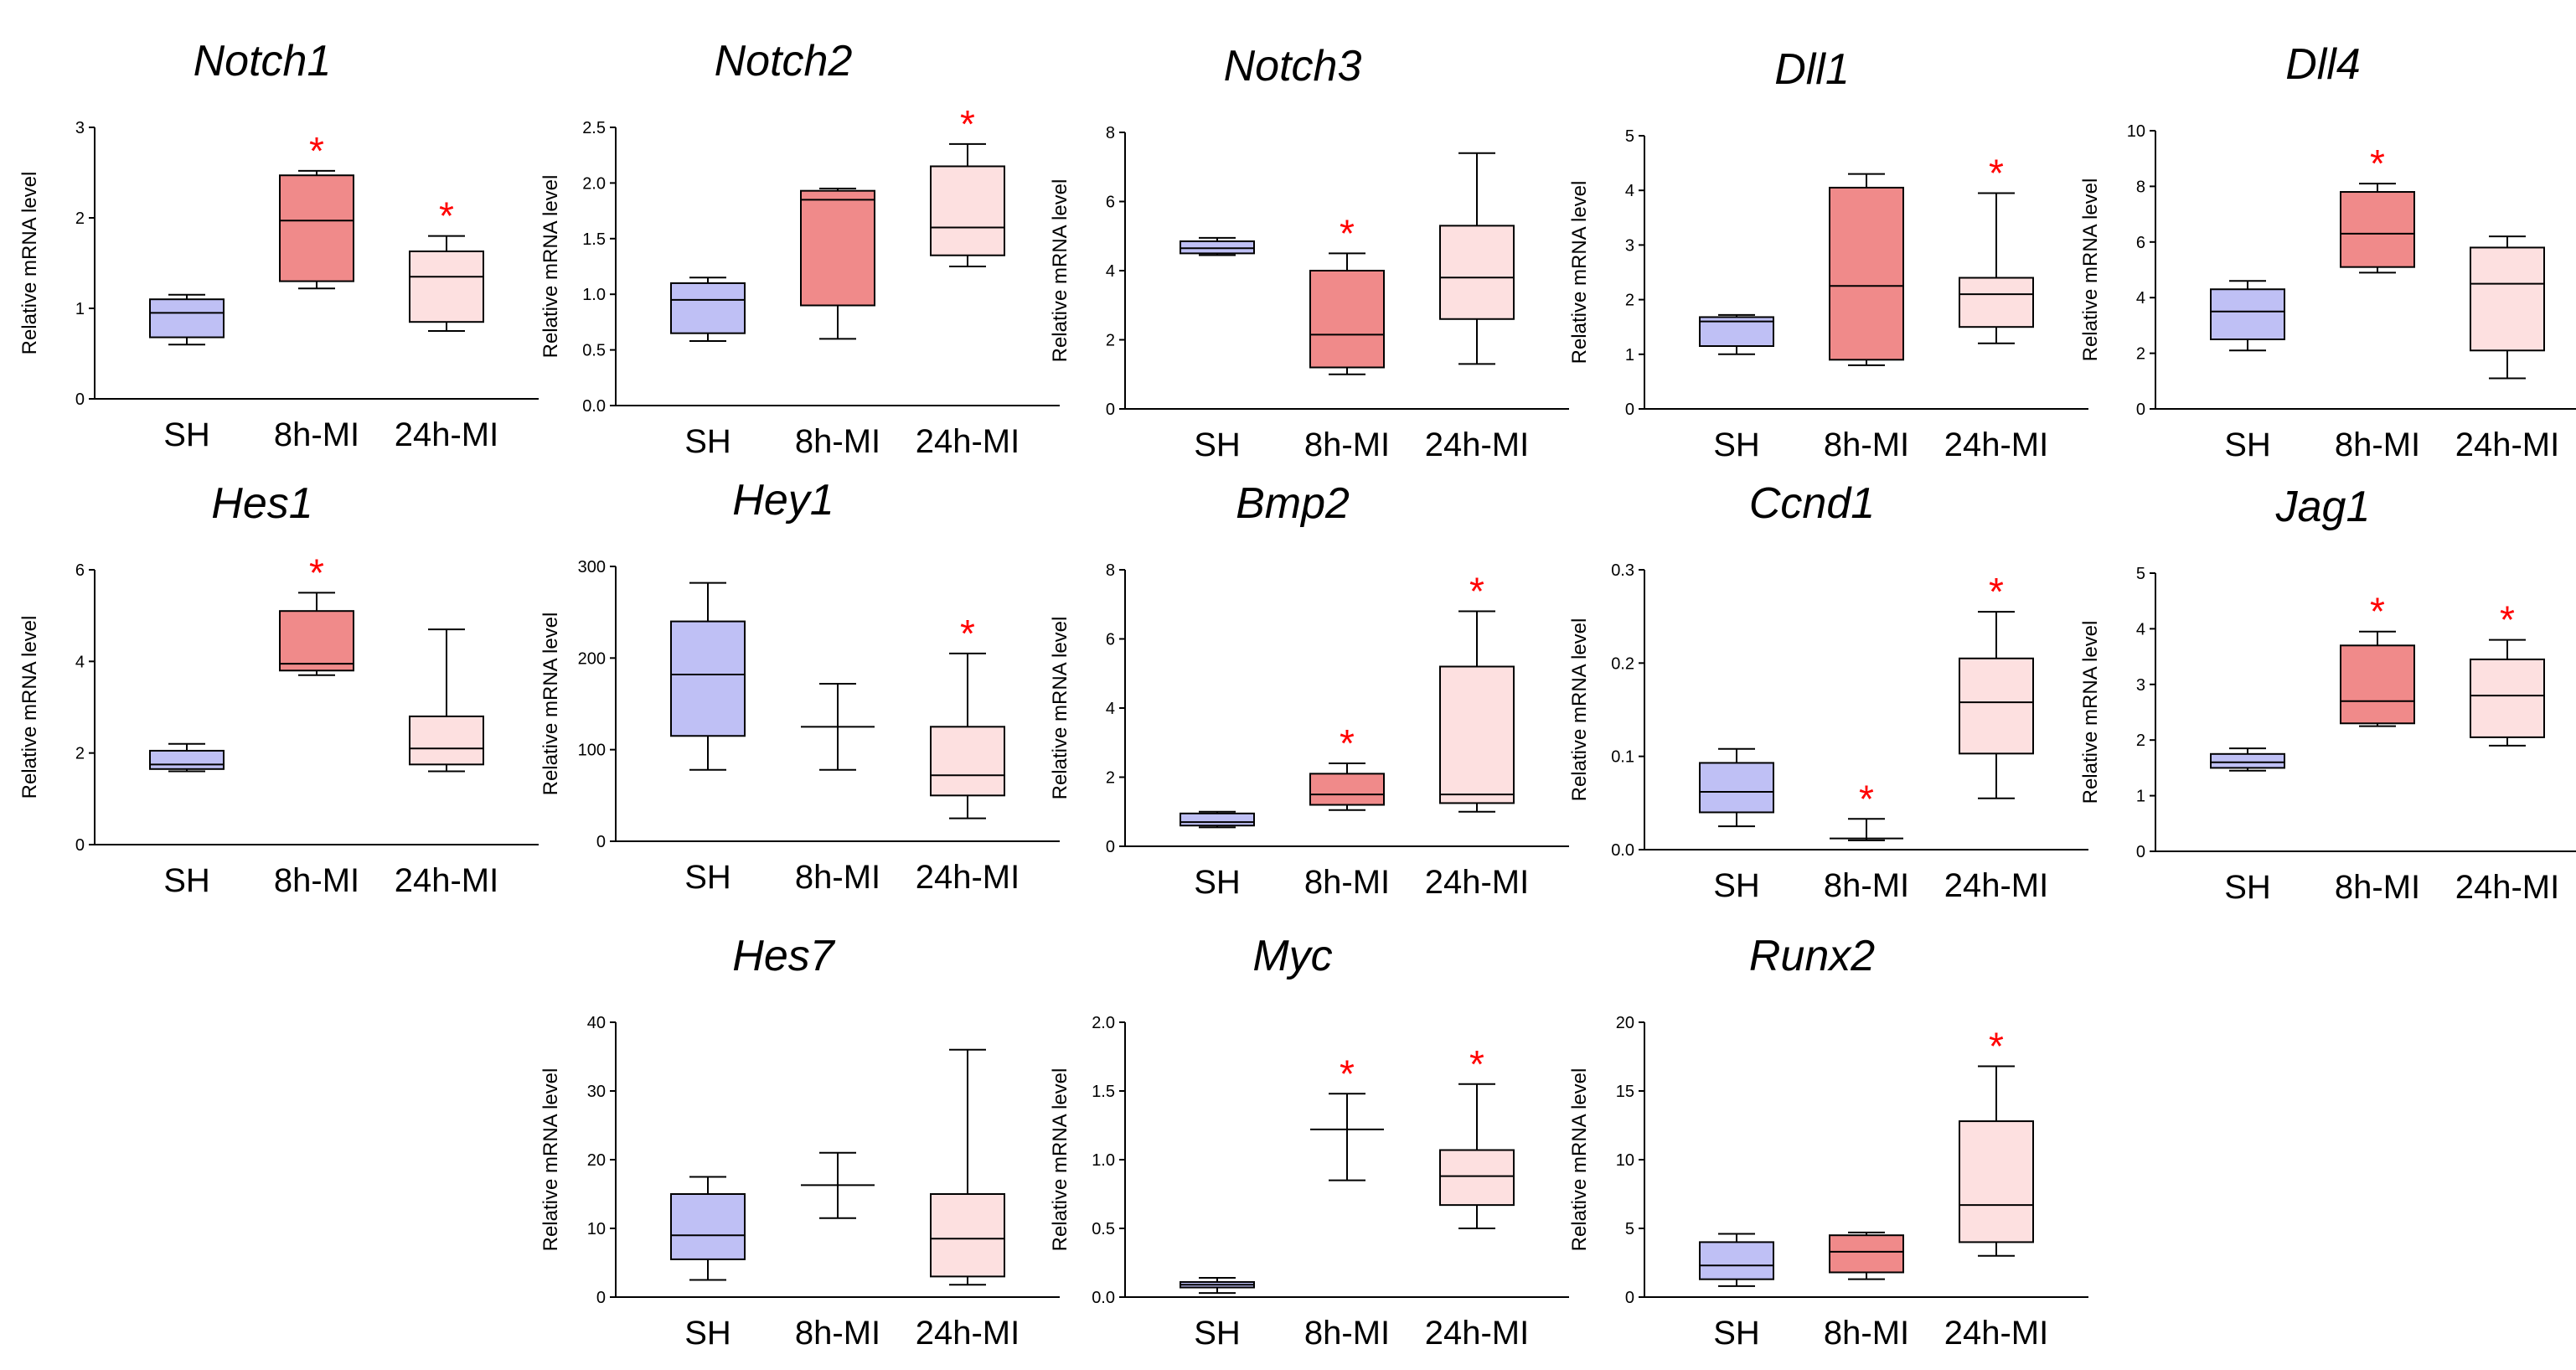 Image resolution: width=2576 pixels, height=1370 pixels. What do you see at coordinates (1625, 1092) in the screenshot?
I see `y-tick-label: 15` at bounding box center [1625, 1092].